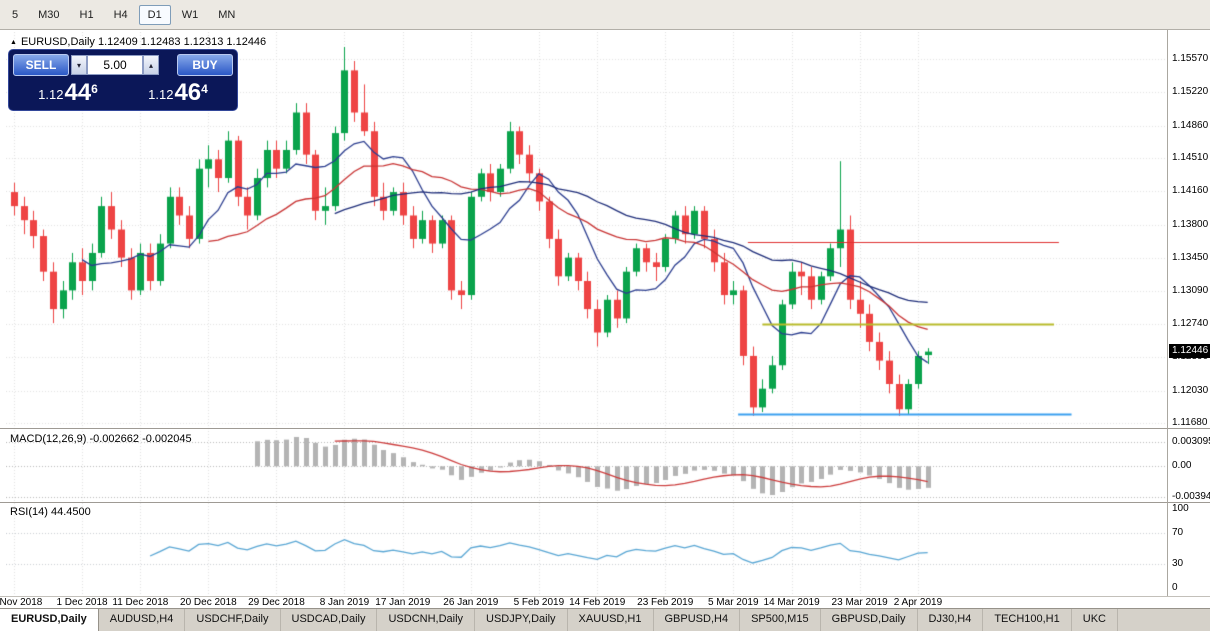 This screenshot has height=631, width=1210. What do you see at coordinates (869, 620) in the screenshot?
I see `chart-tab-gbpusd-daily: GBPUSD,Daily` at bounding box center [869, 620].